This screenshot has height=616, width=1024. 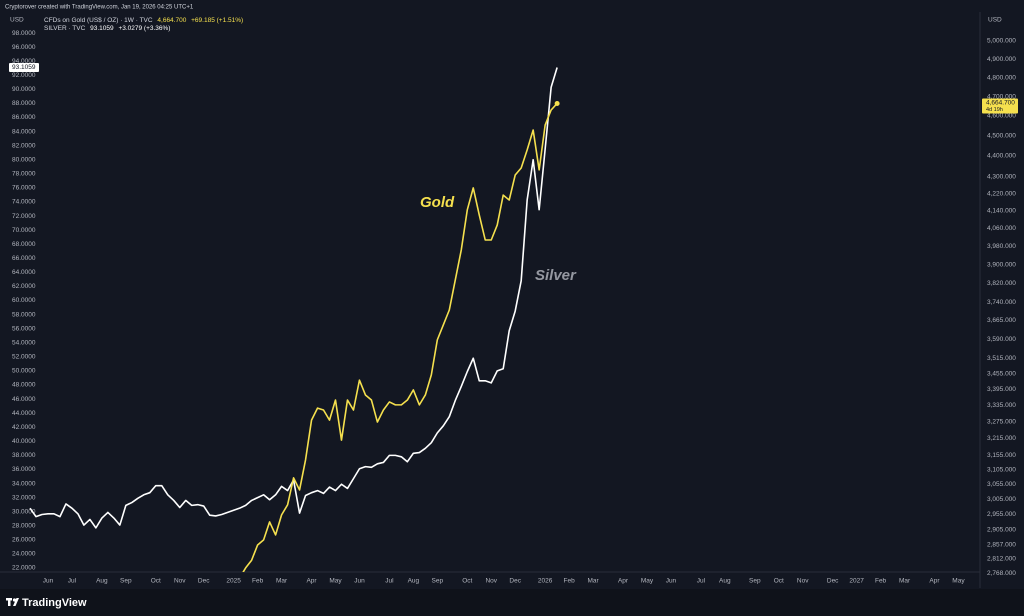 I want to click on x-tick-label: 2026, so click(x=545, y=581).